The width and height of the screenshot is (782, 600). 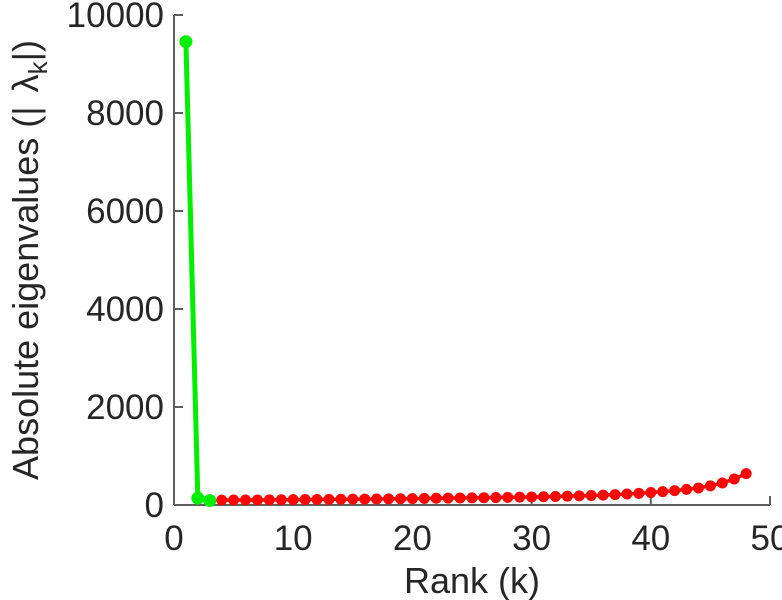 What do you see at coordinates (125, 211) in the screenshot?
I see `y-tick-label: 6000` at bounding box center [125, 211].